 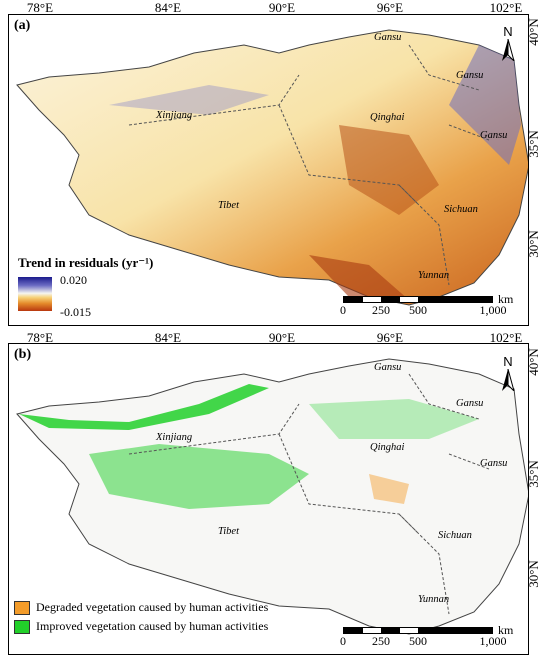 I want to click on legend-title: Trend in residuals (yr⁻¹), so click(x=86, y=262).